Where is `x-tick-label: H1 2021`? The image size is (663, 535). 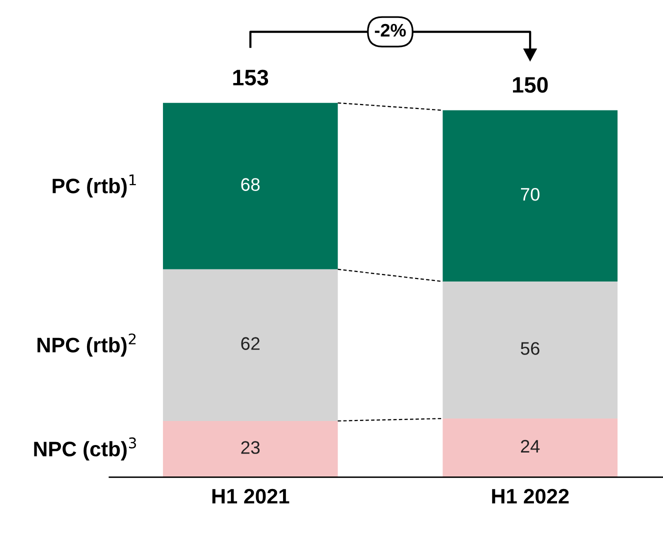 x-tick-label: H1 2021 is located at coordinates (251, 496).